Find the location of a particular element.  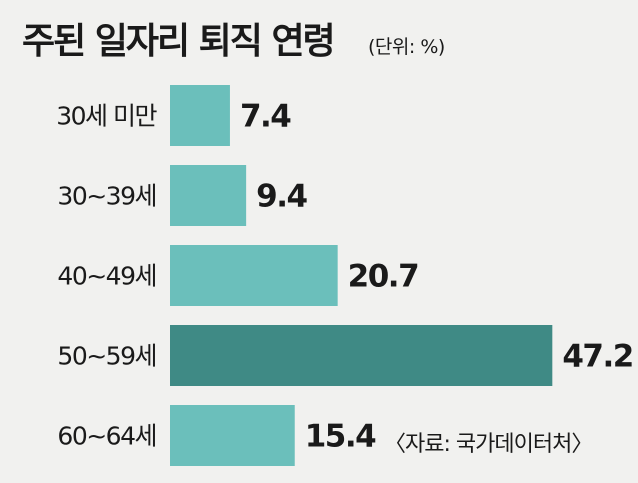

chart-title: 주된 일자리 퇴직 연령 is located at coordinates (179, 41).